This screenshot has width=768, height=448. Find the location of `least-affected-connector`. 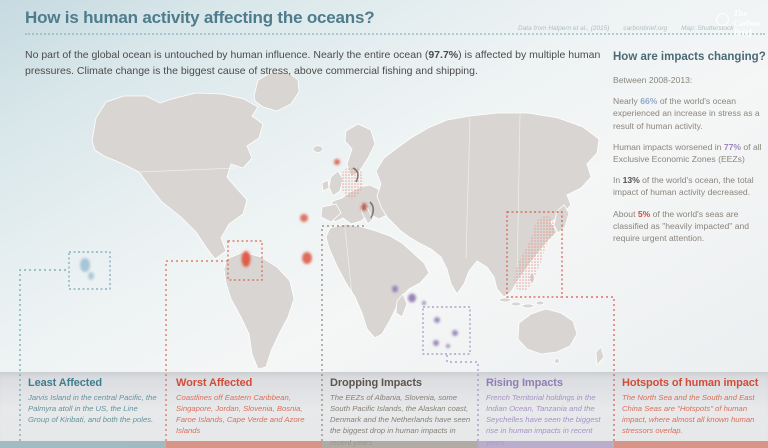

least-affected-connector is located at coordinates (44, 355).